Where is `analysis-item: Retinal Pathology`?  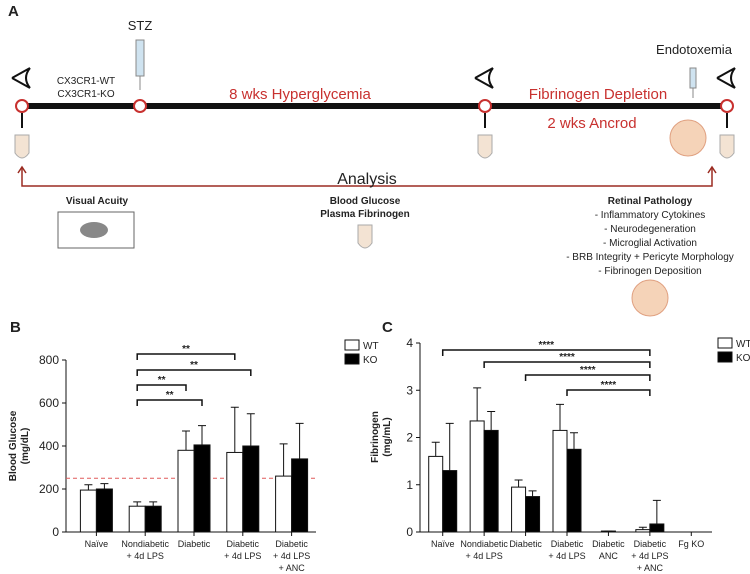 analysis-item: Retinal Pathology is located at coordinates (650, 201).